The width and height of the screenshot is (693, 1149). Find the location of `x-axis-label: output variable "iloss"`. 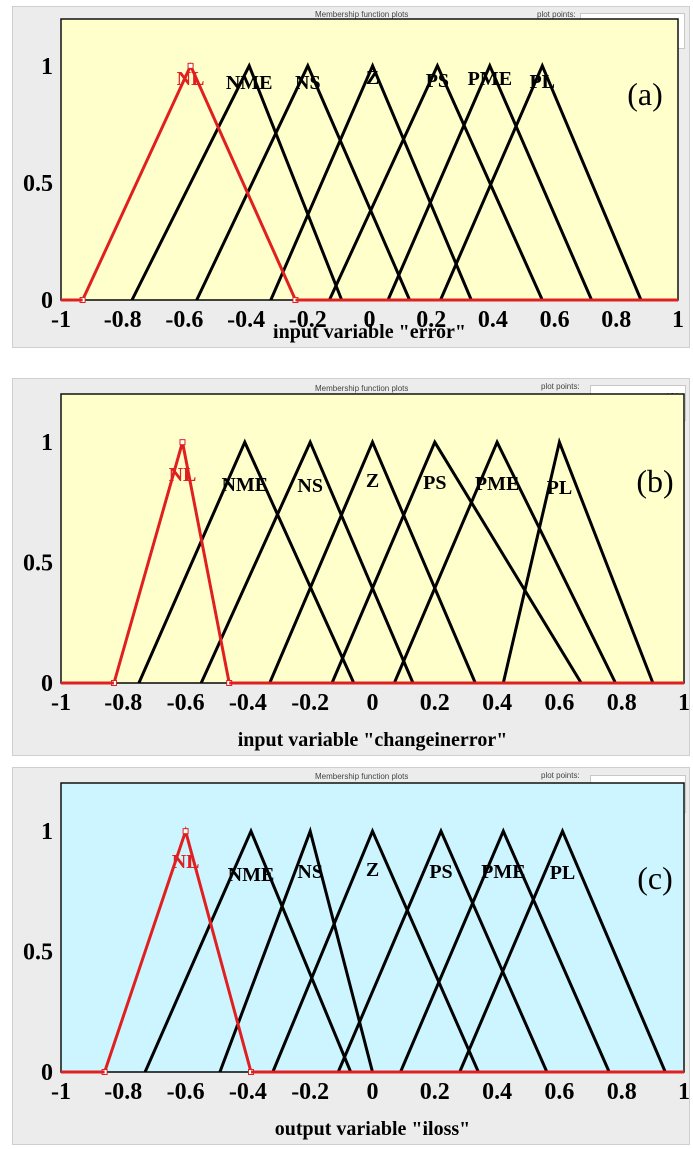

x-axis-label: output variable "iloss" is located at coordinates (373, 1129).